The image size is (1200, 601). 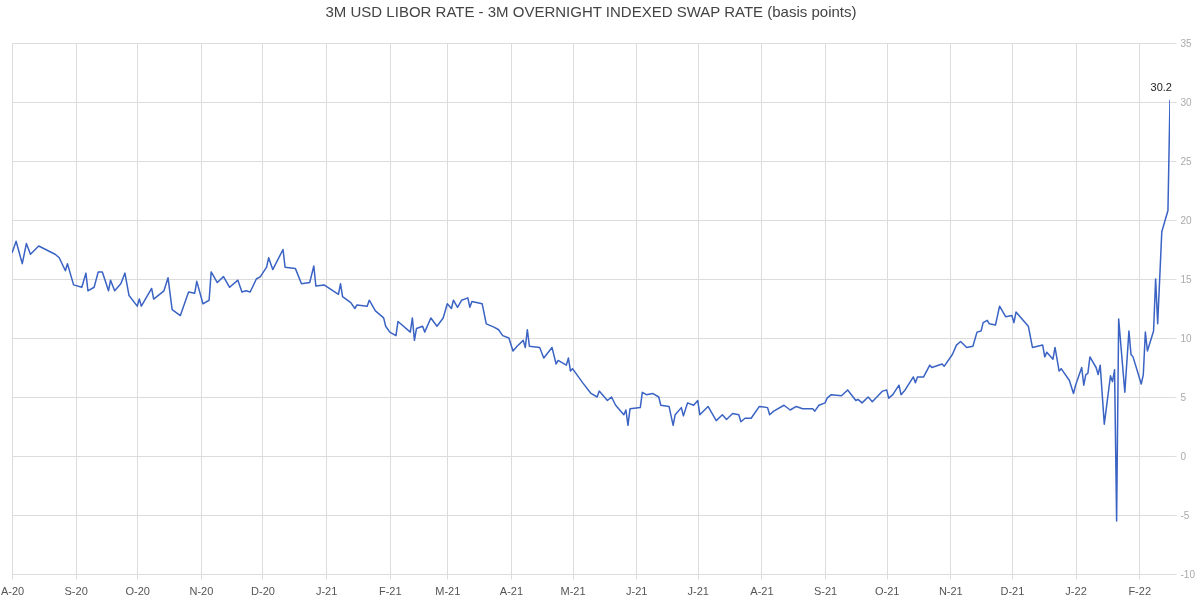 What do you see at coordinates (390, 590) in the screenshot?
I see `x-tick-label: F-21` at bounding box center [390, 590].